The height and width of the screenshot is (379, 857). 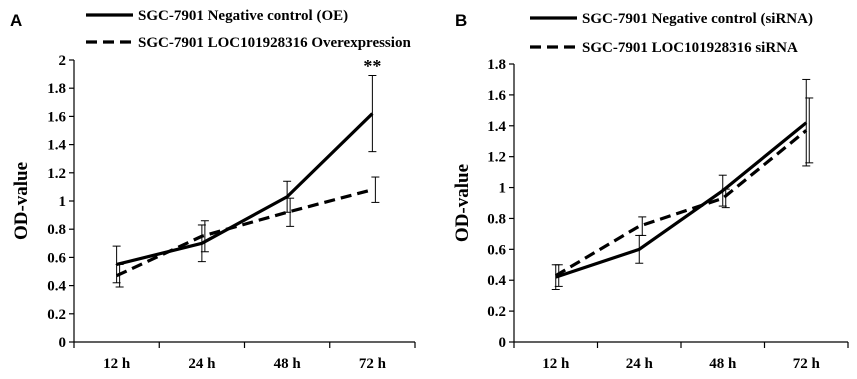 I want to click on panel-a-series-line-dashed, so click(x=244, y=233).